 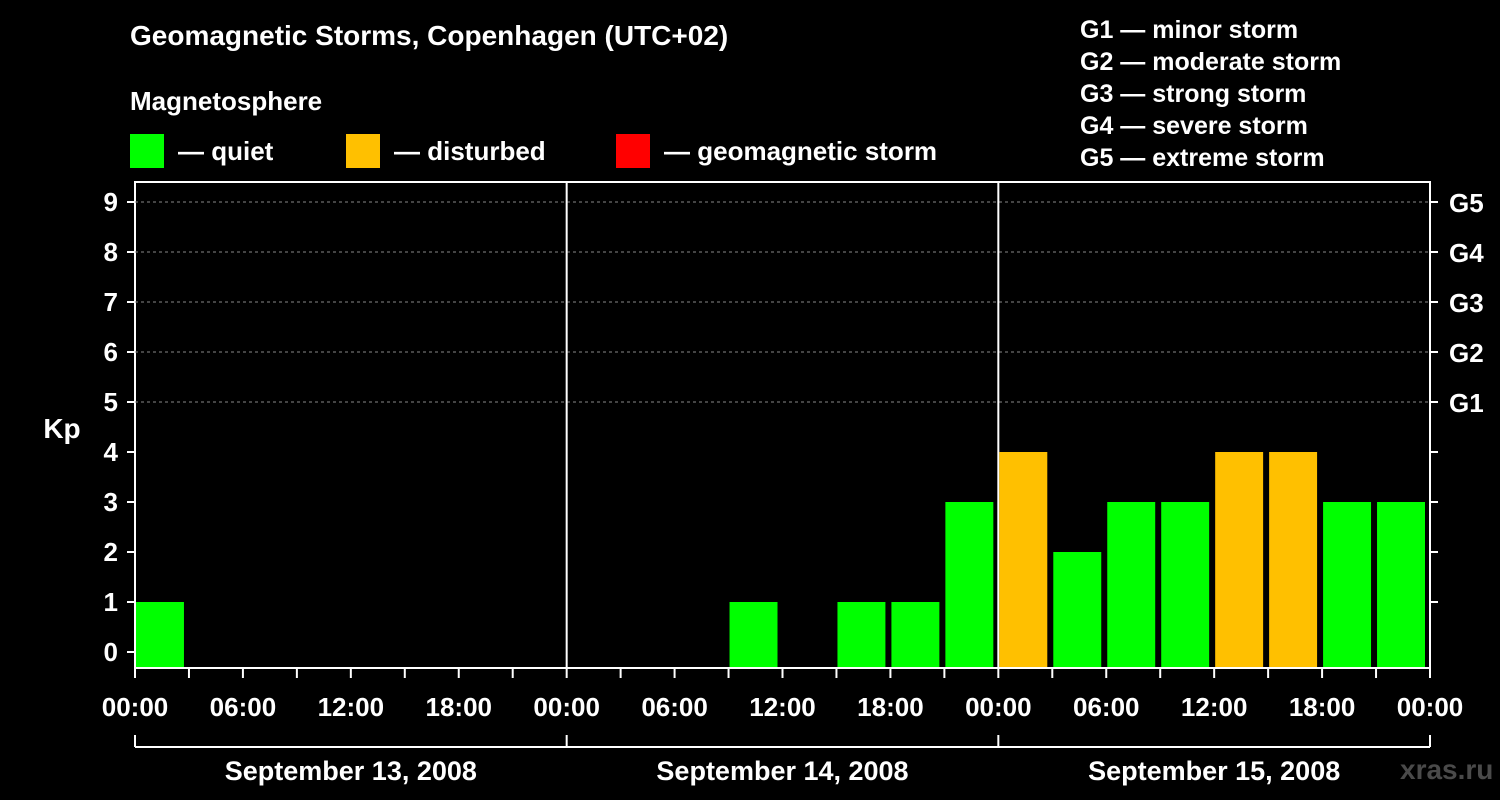 I want to click on storm-level-g4: G4 — severe storm, so click(x=1194, y=126).